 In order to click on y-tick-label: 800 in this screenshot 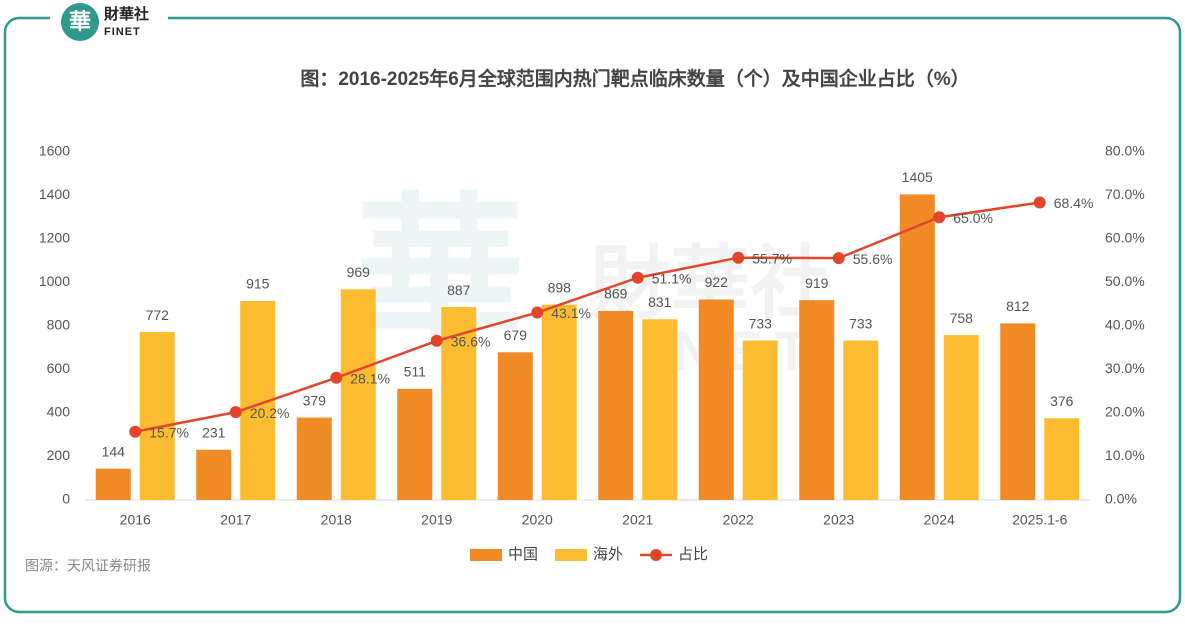, I will do `click(59, 325)`.